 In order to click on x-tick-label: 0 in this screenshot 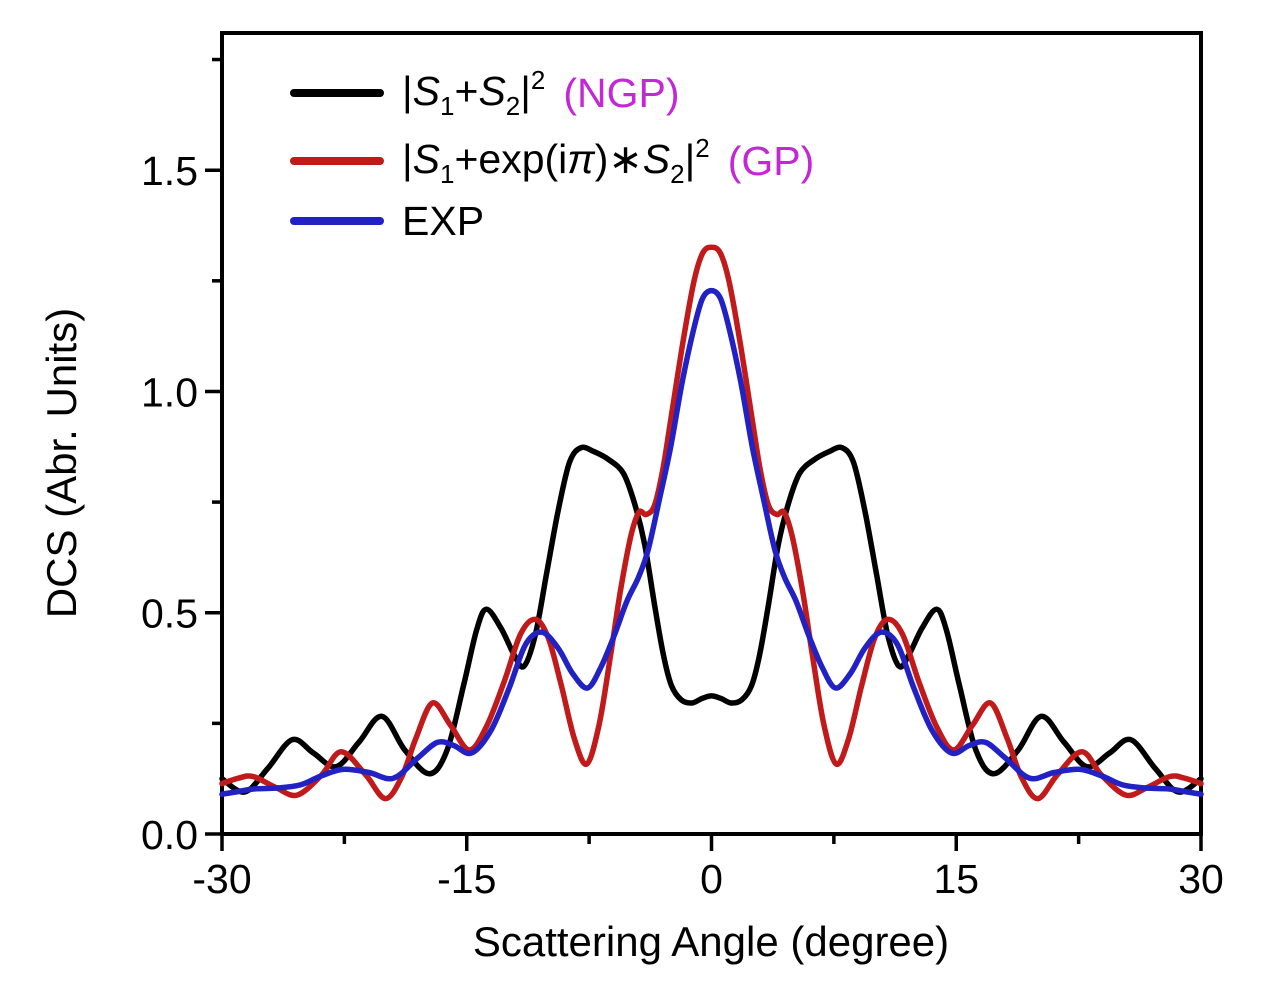, I will do `click(711, 879)`.